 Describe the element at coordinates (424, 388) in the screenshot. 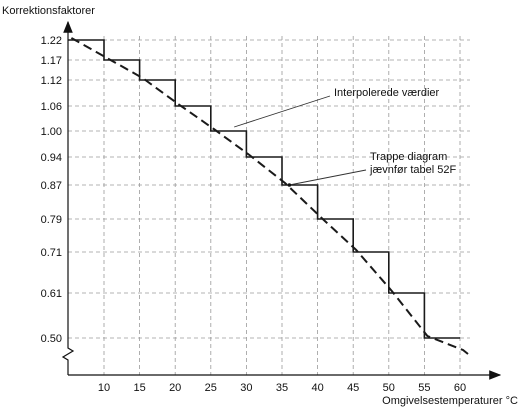

I see `x-tick-label: 55` at that location.